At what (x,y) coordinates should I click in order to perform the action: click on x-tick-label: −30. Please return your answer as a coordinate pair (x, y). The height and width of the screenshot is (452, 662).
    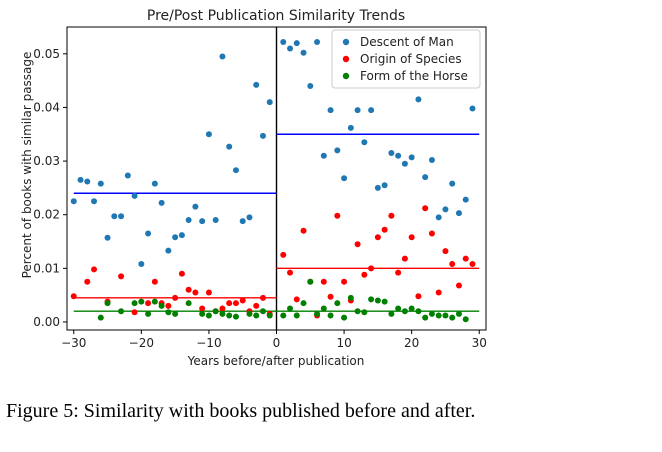
    Looking at the image, I should click on (73, 343).